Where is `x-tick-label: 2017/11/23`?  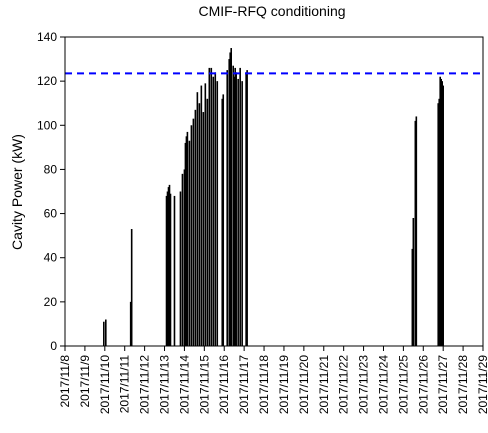 x-tick-label: 2017/11/23 is located at coordinates (364, 384).